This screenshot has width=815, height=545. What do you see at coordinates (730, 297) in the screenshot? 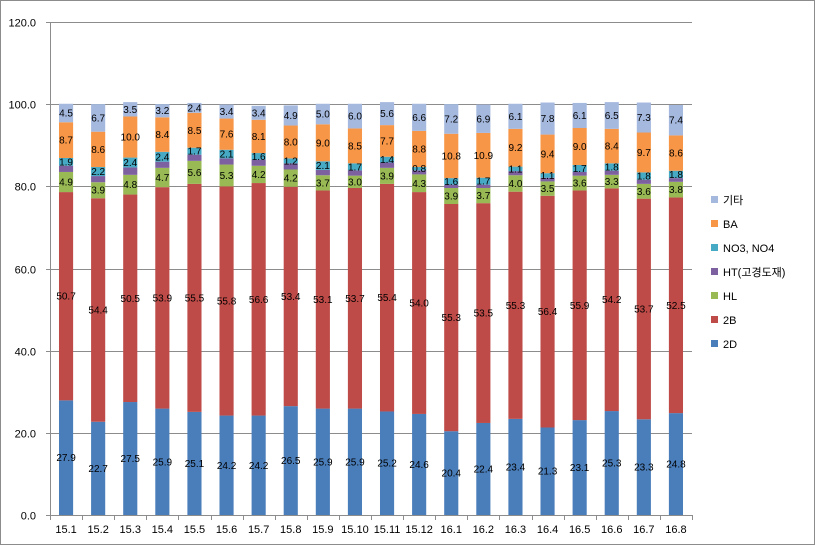
I see `legend-label: HL` at bounding box center [730, 297].